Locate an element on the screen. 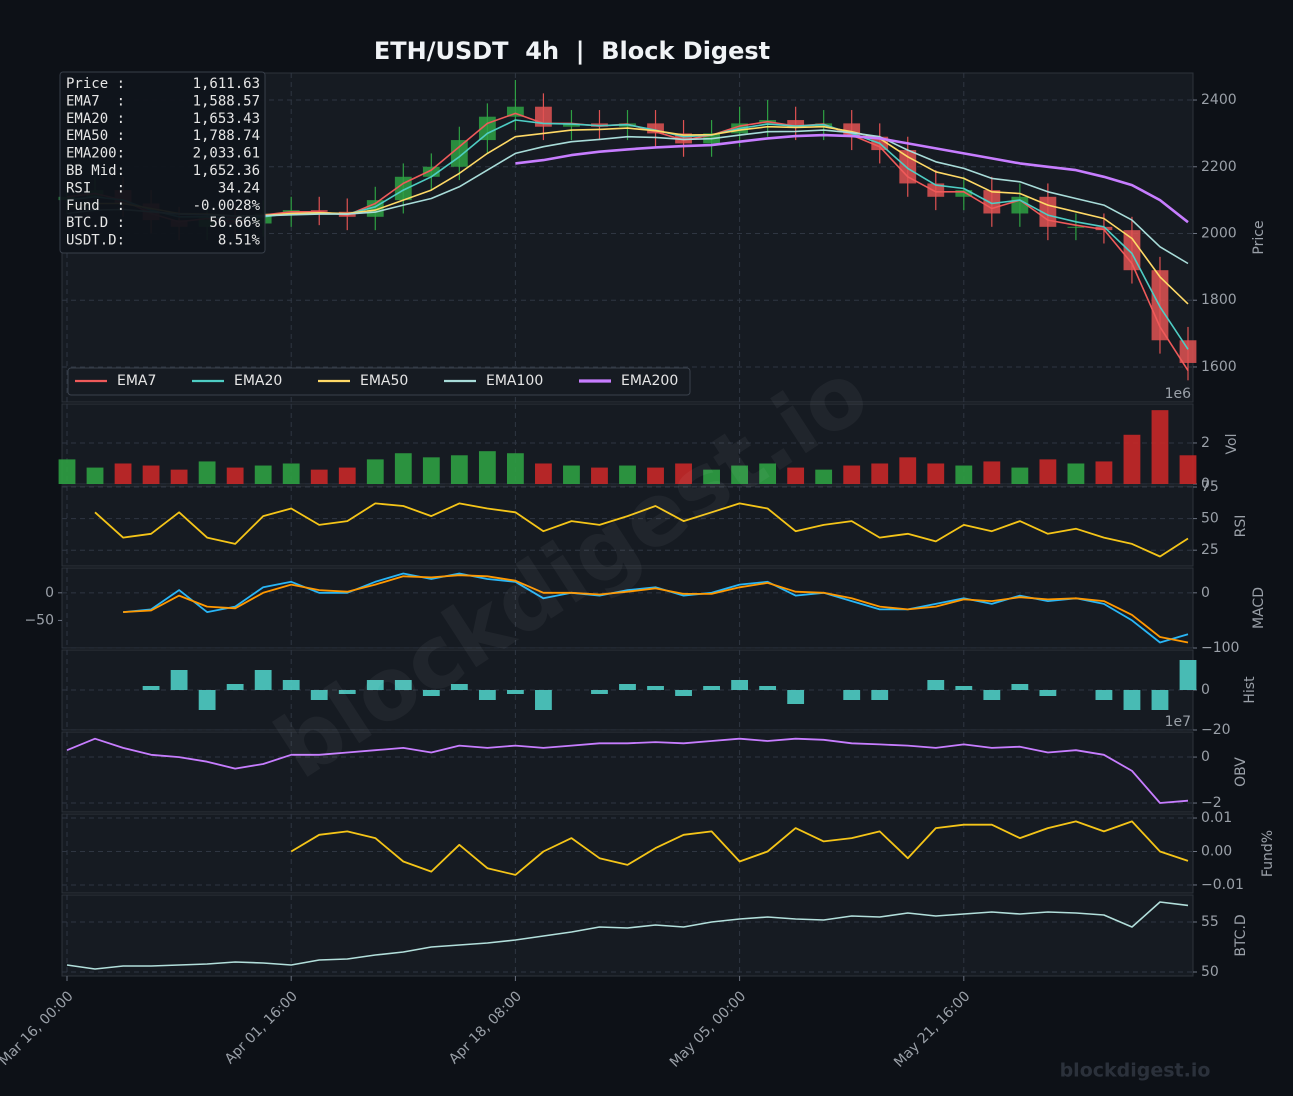  footer: blockdigest.io is located at coordinates (1135, 1071).